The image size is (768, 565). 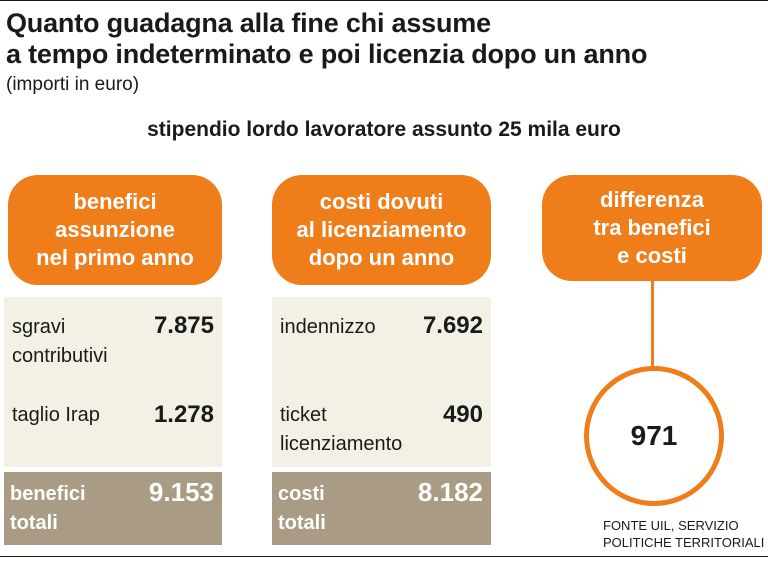 What do you see at coordinates (462, 414) in the screenshot?
I see `costi-item-value: 490` at bounding box center [462, 414].